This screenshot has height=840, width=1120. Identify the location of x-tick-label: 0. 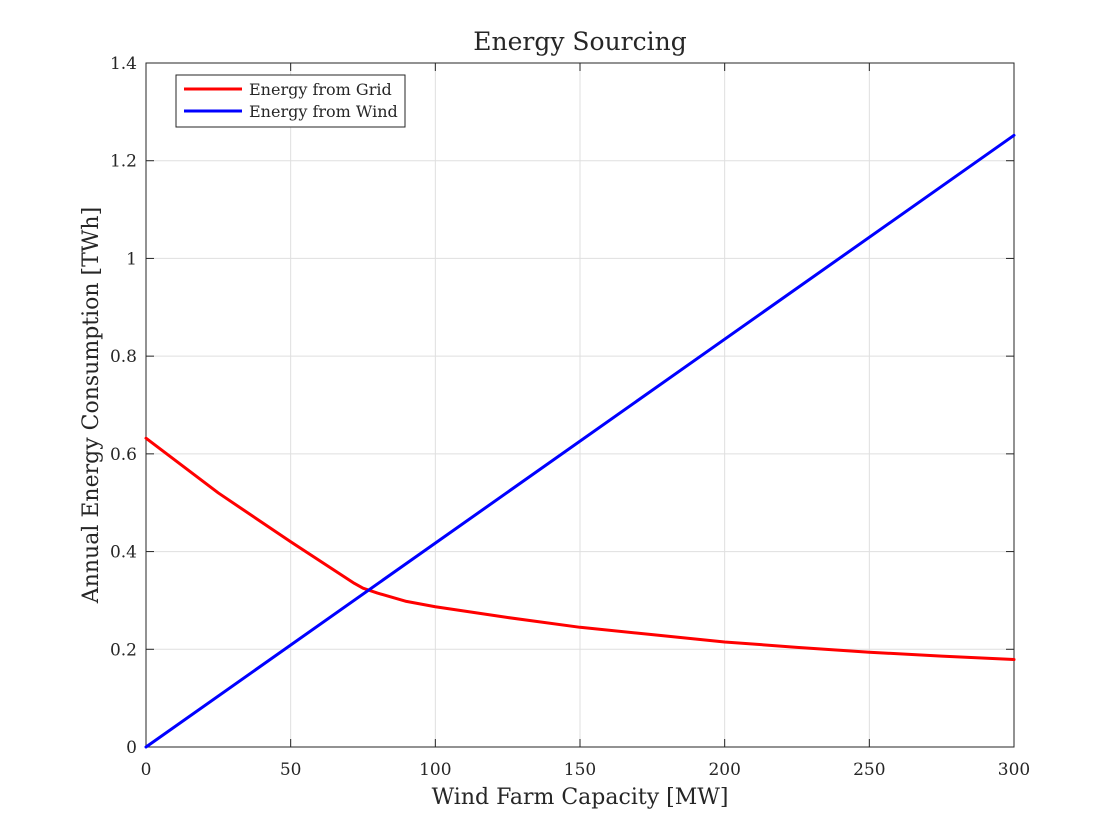
(146, 770).